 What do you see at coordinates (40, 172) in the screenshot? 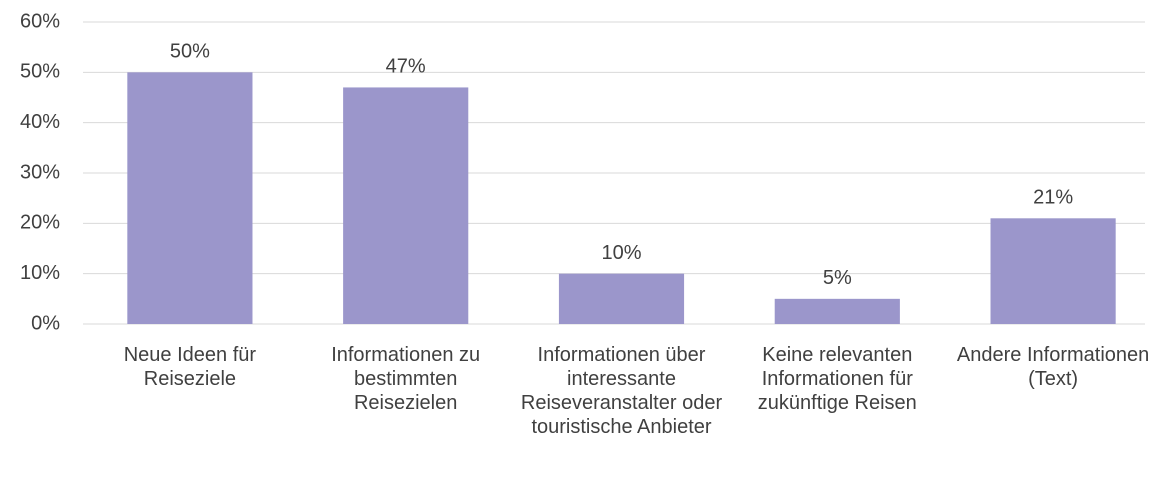
I see `y-tick-label: 30%` at bounding box center [40, 172].